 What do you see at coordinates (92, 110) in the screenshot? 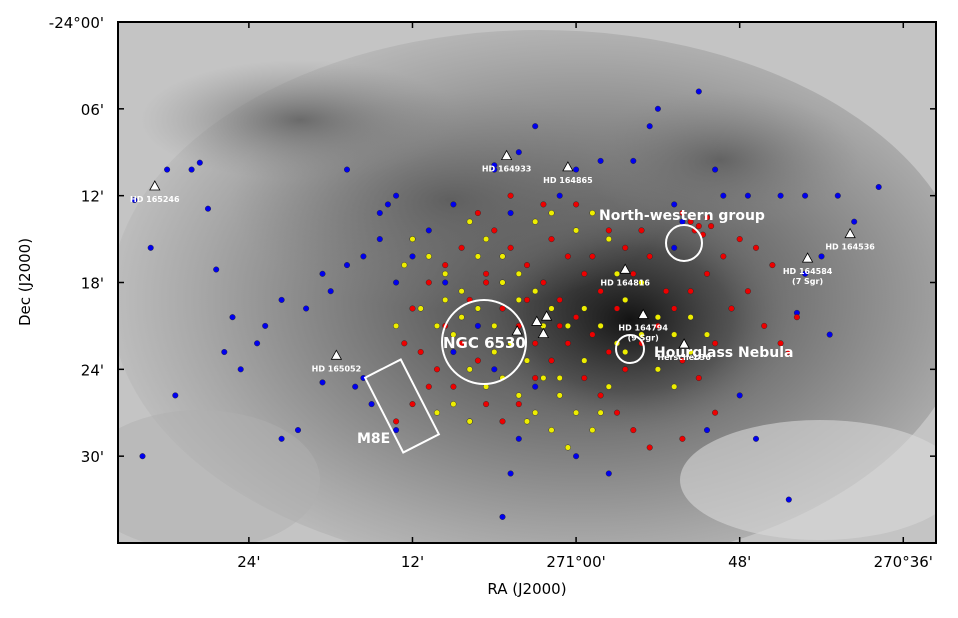
I see `y-tick-label: 06'` at bounding box center [92, 110].